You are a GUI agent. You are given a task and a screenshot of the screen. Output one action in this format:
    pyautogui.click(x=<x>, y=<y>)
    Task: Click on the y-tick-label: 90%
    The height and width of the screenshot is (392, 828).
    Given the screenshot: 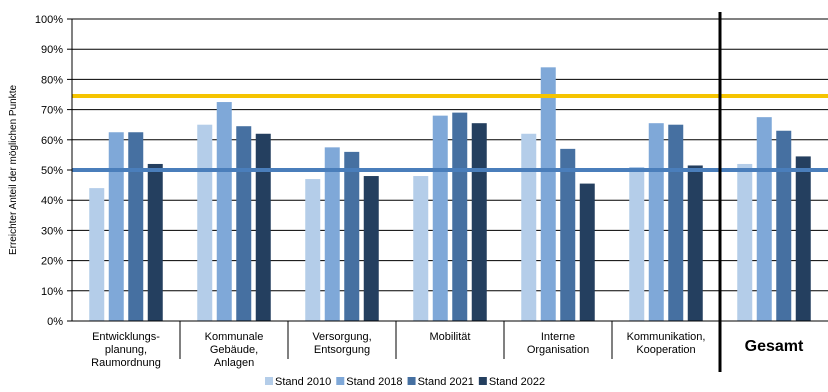 What is the action you would take?
    pyautogui.click(x=52, y=50)
    